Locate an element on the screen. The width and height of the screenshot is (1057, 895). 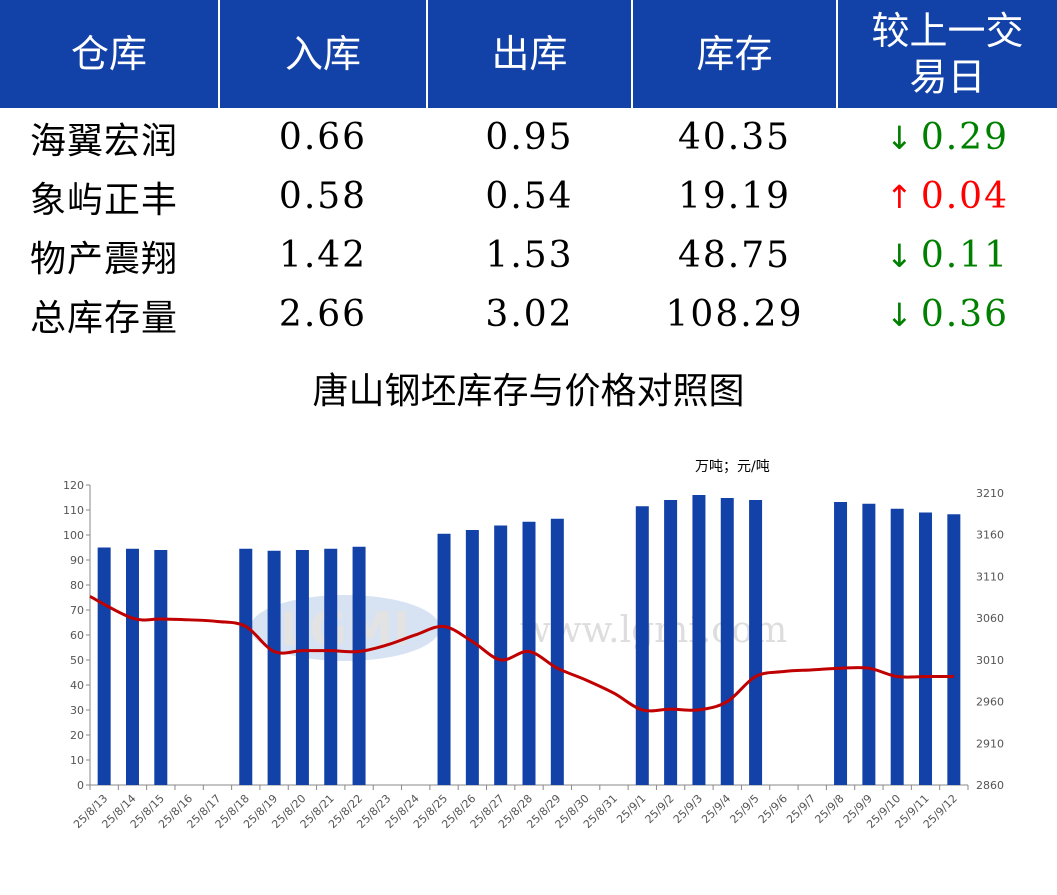
x-tick-label: 25/9/4 is located at coordinates (716, 809).